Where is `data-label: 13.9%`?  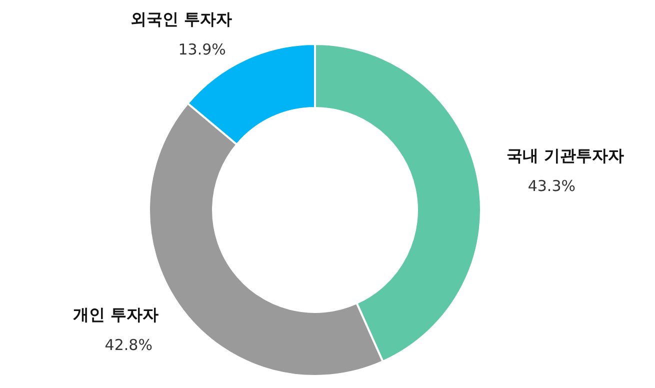 data-label: 13.9% is located at coordinates (202, 49).